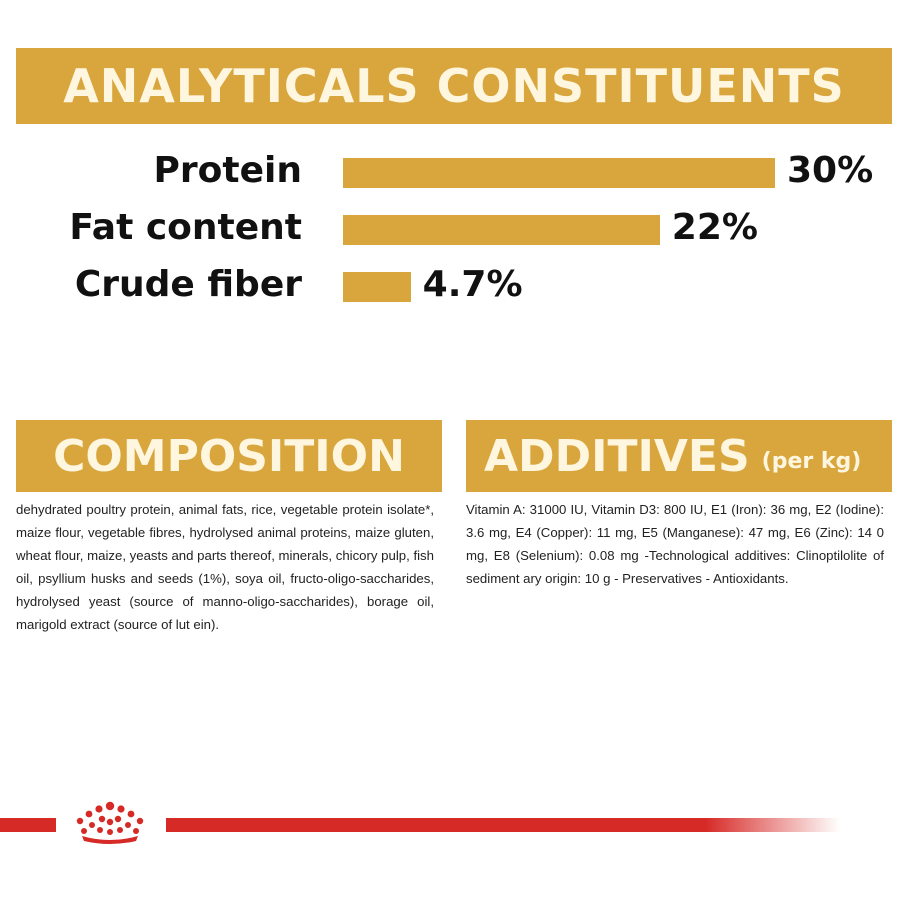  Describe the element at coordinates (472, 284) in the screenshot. I see `constituent-value: 4.7%` at that location.